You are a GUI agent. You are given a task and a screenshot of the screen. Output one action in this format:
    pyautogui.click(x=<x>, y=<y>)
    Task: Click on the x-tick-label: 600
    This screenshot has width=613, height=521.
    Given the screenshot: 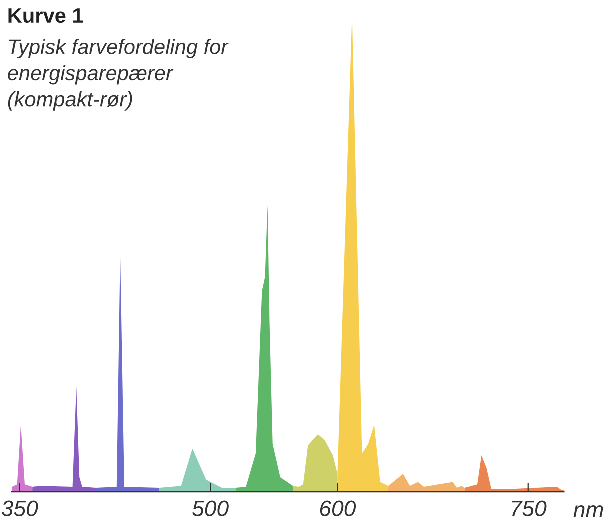 What is the action you would take?
    pyautogui.click(x=338, y=508)
    